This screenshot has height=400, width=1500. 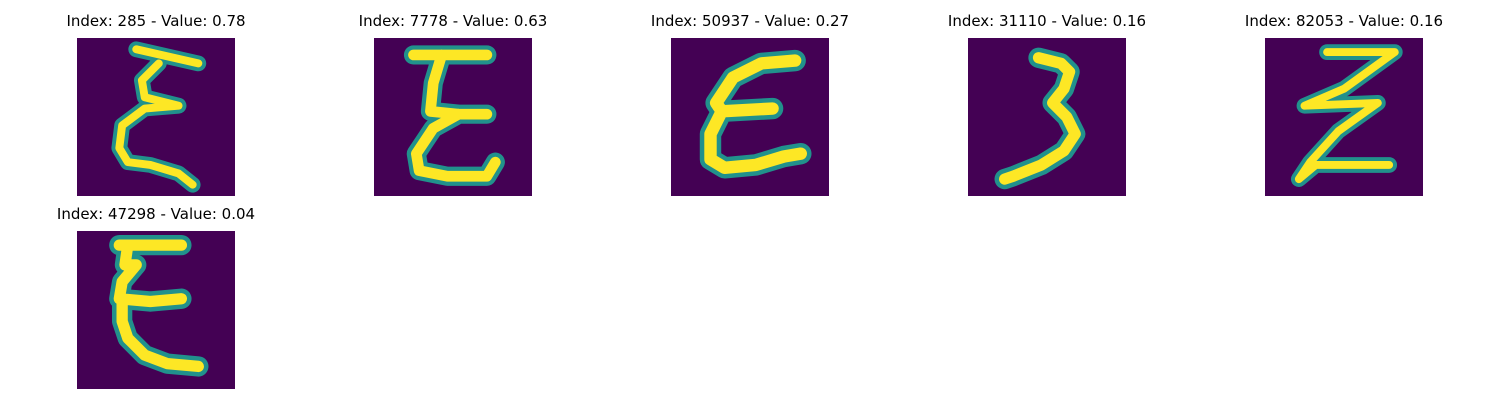 I want to click on panel-title: Index: 31110 - Value: 0.16, so click(x=1047, y=21).